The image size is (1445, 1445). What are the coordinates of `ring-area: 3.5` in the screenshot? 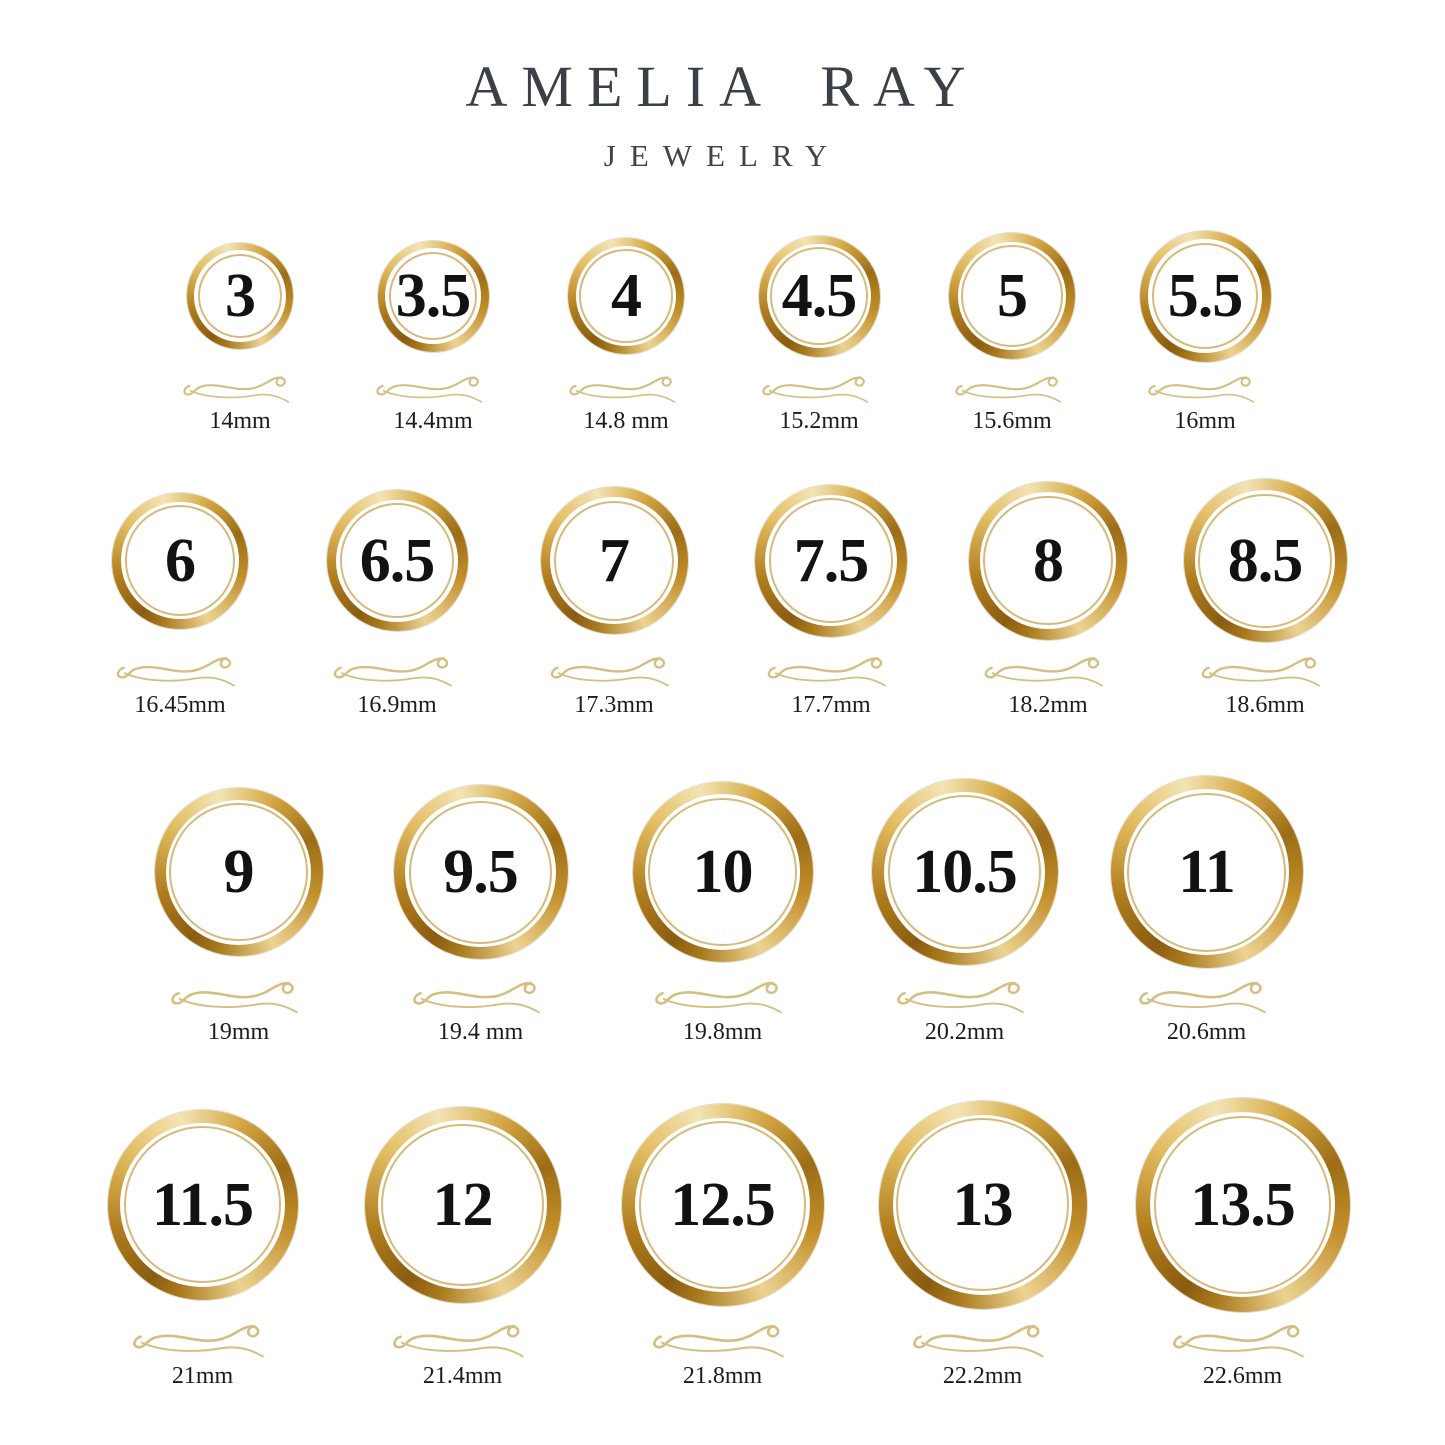 It's located at (433, 296).